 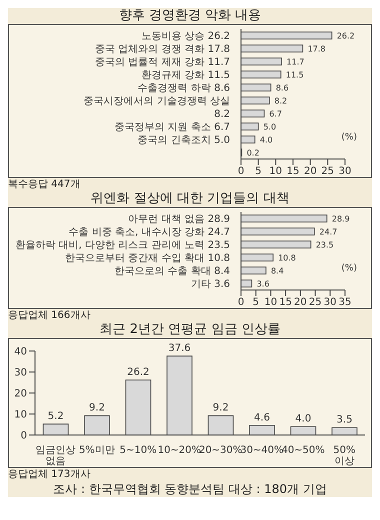 What do you see at coordinates (96, 450) in the screenshot?
I see `x-tick-label: 5%미만` at bounding box center [96, 450].